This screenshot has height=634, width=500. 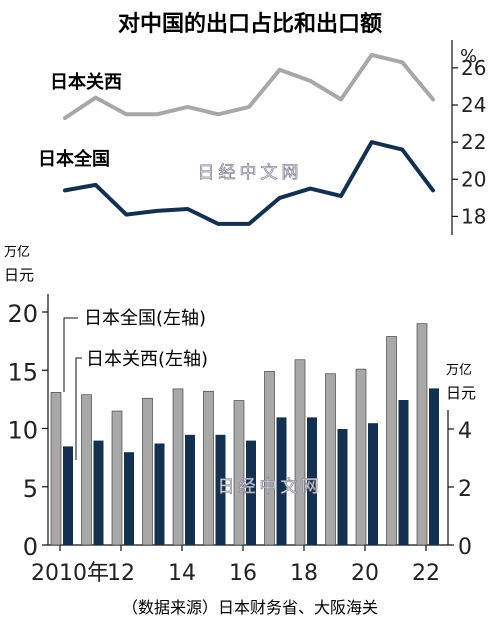 What do you see at coordinates (465, 547) in the screenshot?
I see `right-y-tick-label: 0` at bounding box center [465, 547].